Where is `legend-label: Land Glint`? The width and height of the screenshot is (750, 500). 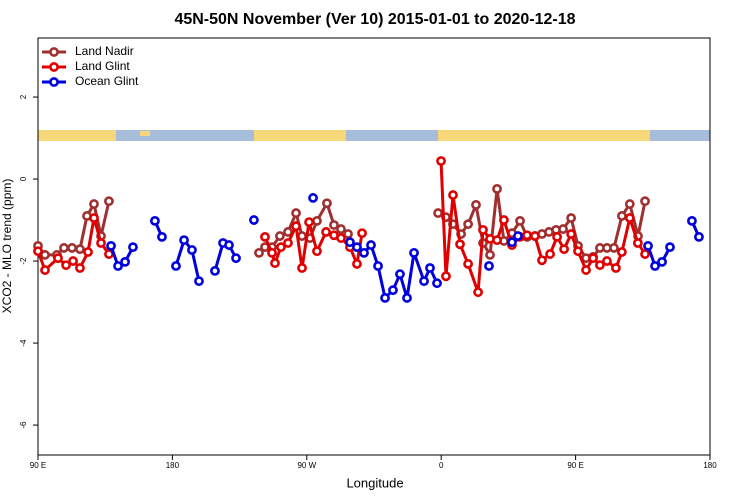 legend-label: Land Glint is located at coordinates (102, 66).